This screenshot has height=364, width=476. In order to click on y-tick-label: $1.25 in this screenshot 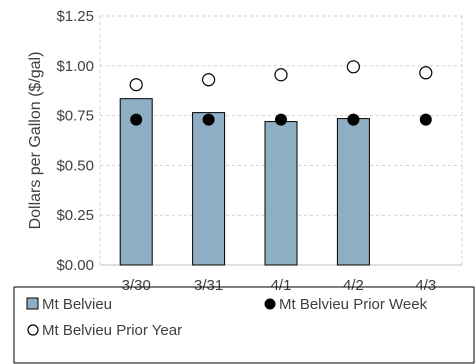, I will do `click(75, 16)`.